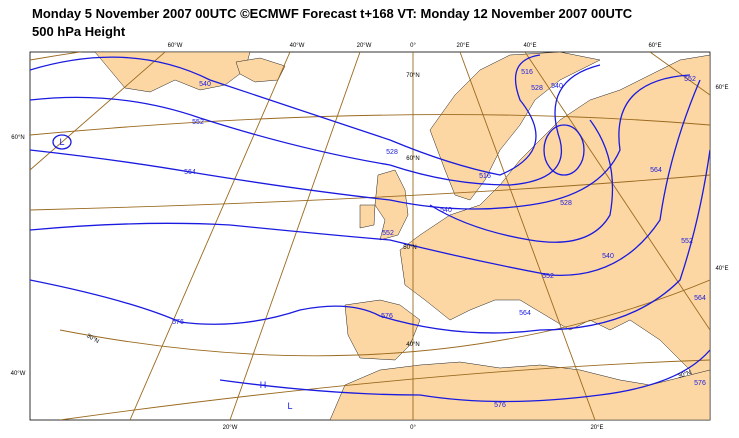 Image resolution: width=739 pixels, height=438 pixels. Describe the element at coordinates (384, 205) in the screenshot. I see `british-isles` at that location.